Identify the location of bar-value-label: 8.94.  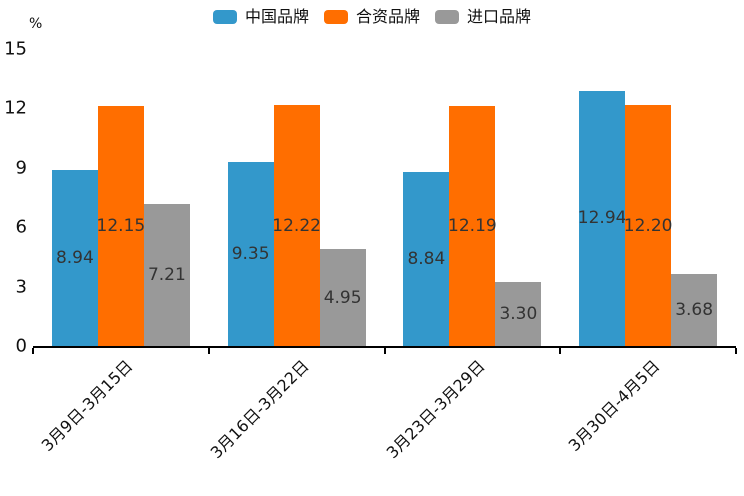
(74, 258).